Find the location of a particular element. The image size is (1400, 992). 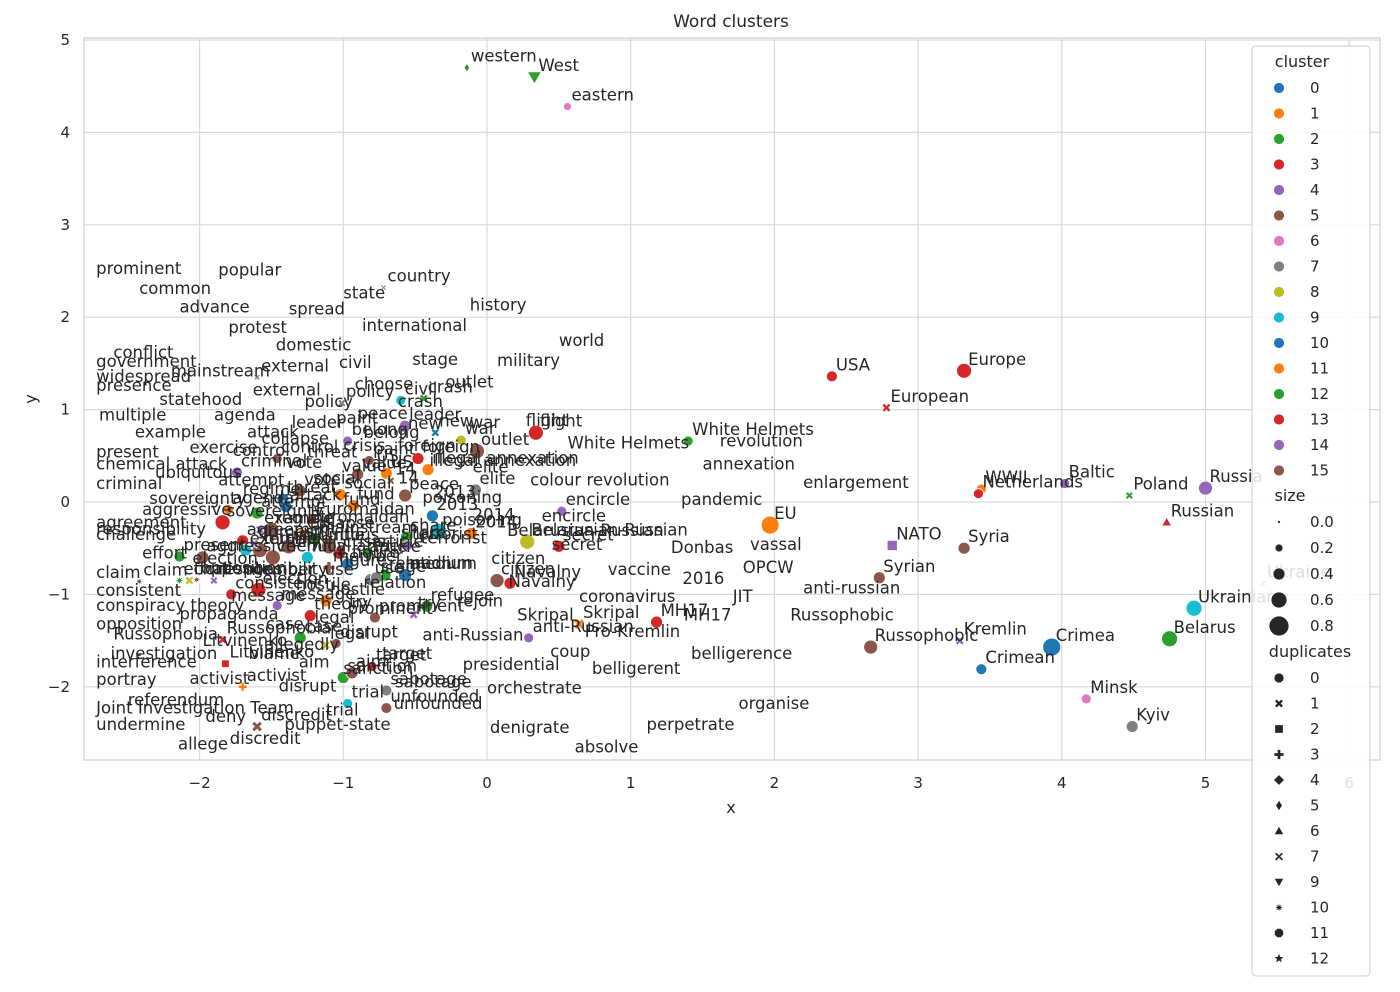

word-label: medium is located at coordinates (439, 563).